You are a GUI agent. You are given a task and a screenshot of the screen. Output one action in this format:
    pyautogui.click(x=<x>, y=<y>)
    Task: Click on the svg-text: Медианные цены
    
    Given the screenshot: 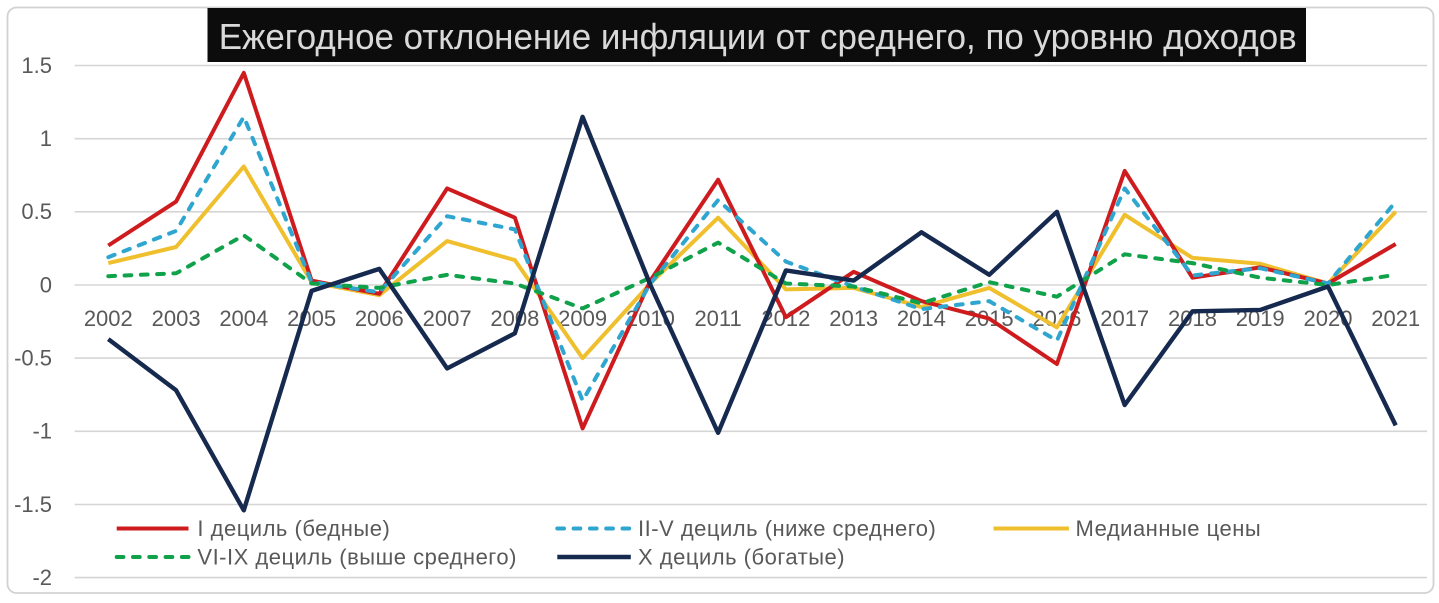 What is the action you would take?
    pyautogui.click(x=1169, y=528)
    